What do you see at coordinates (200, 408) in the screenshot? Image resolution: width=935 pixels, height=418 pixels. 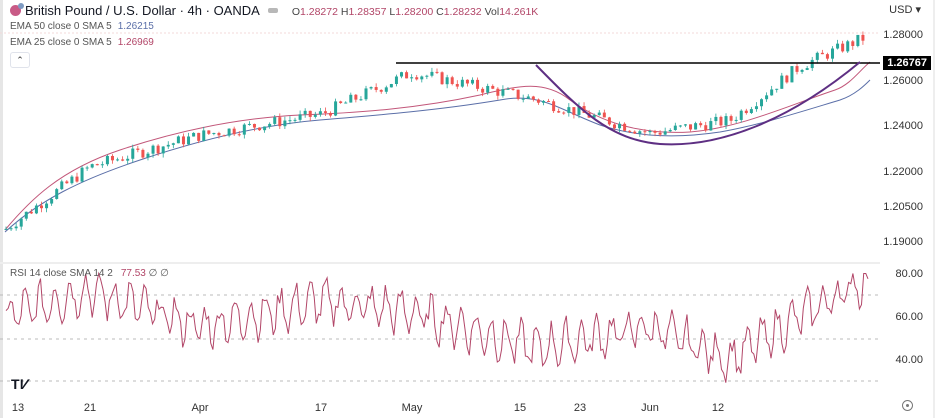 I see `time-tick: Apr` at bounding box center [200, 408].